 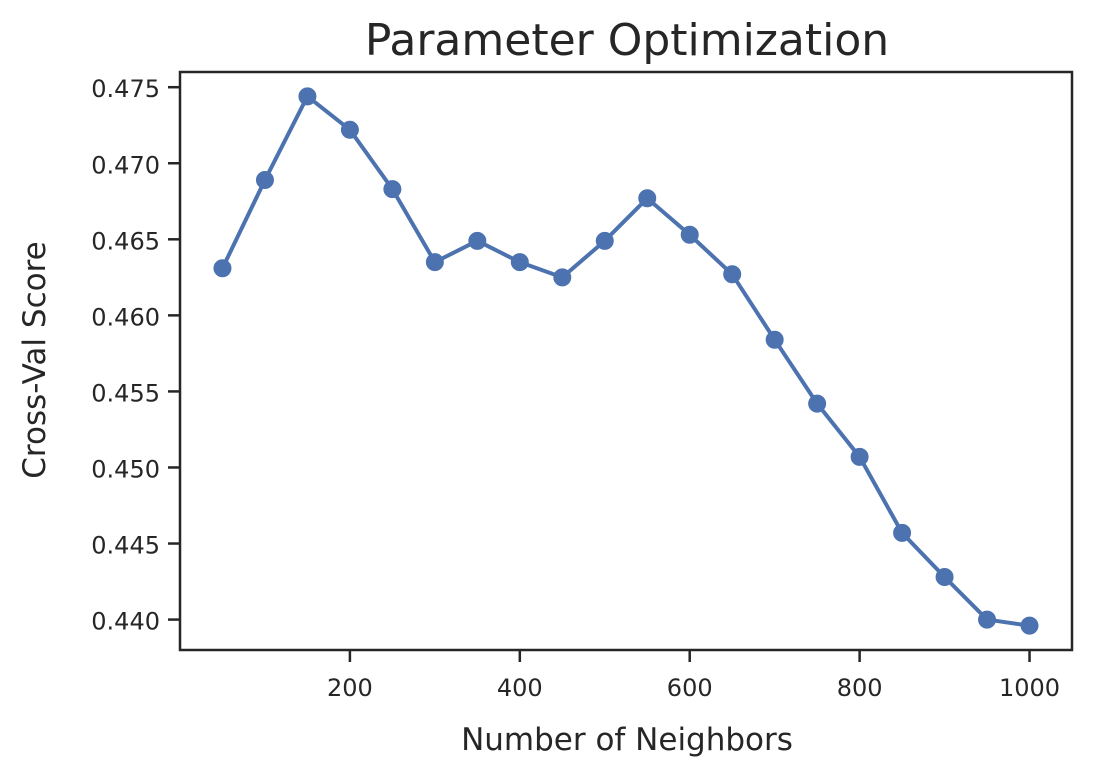 What do you see at coordinates (125, 546) in the screenshot?
I see `y-tick-label: 0.445` at bounding box center [125, 546].